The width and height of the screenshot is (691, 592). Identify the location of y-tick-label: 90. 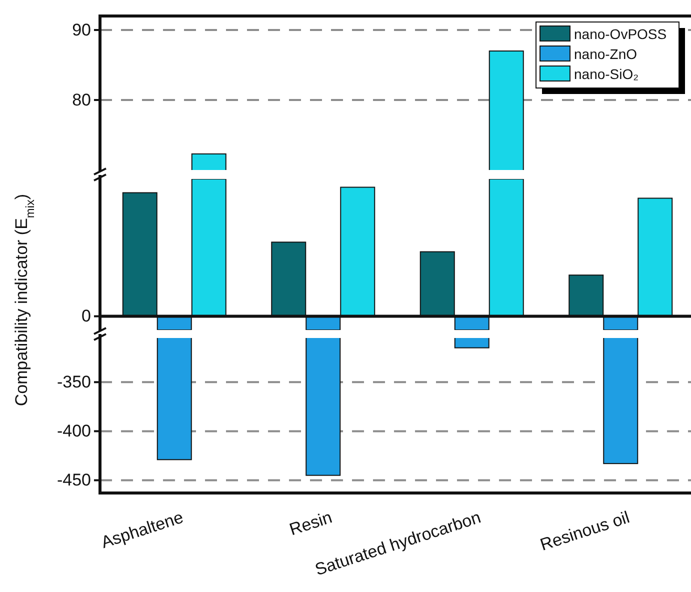
(81, 30).